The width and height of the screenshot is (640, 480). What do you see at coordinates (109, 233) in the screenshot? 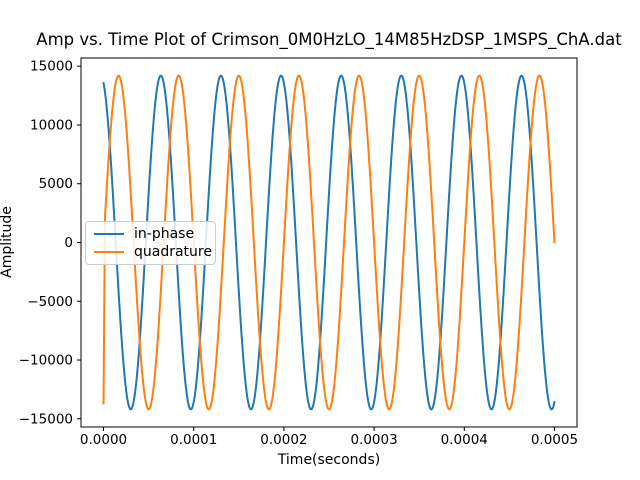
I see `legend-line-swatch-blue` at bounding box center [109, 233].